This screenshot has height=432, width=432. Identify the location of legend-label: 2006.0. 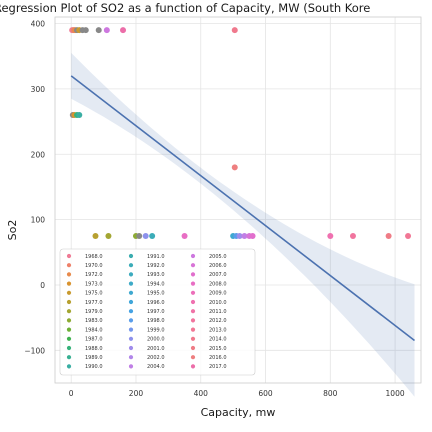
(218, 266).